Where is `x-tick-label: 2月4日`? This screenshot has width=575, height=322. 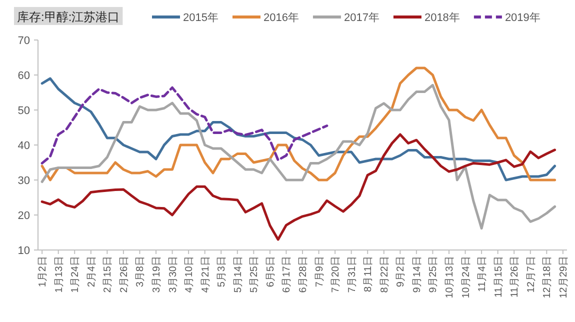 x-tick-label: 2月4日 is located at coordinates (92, 272).